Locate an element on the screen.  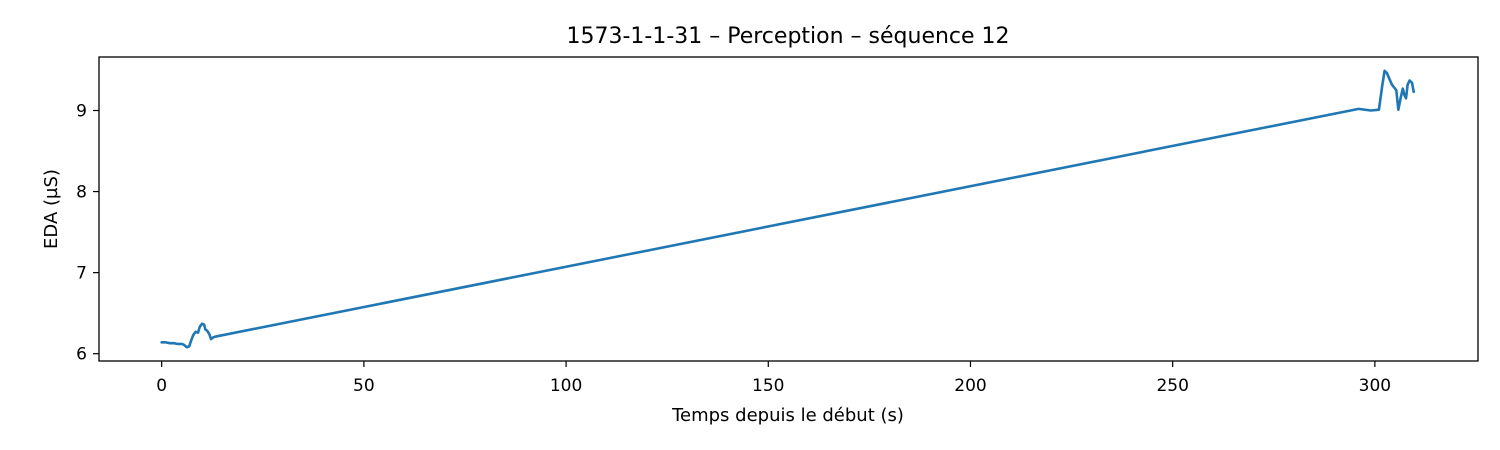
y-tick-label-8: 8 is located at coordinates (81, 193).